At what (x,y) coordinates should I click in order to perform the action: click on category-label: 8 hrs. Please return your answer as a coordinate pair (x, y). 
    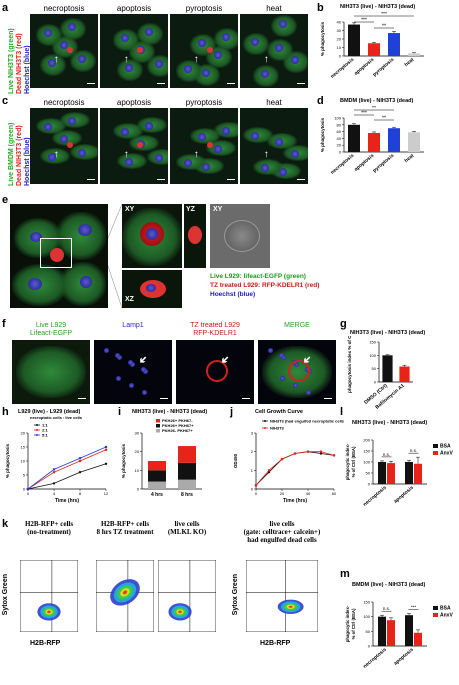
    Looking at the image, I should click on (187, 495).